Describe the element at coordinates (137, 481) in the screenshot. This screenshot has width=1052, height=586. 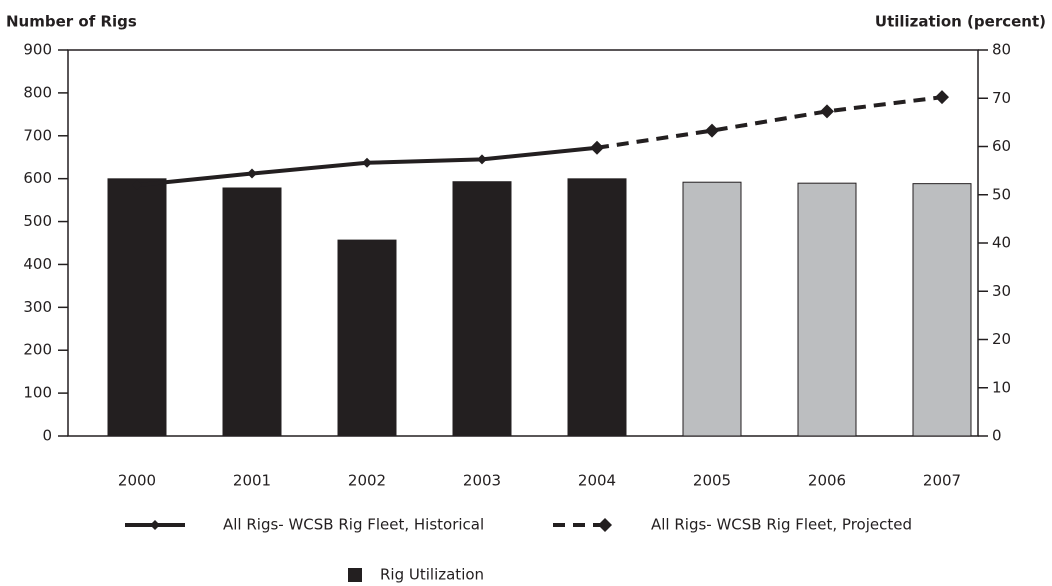
I see `x-tick-label: 2000` at that location.